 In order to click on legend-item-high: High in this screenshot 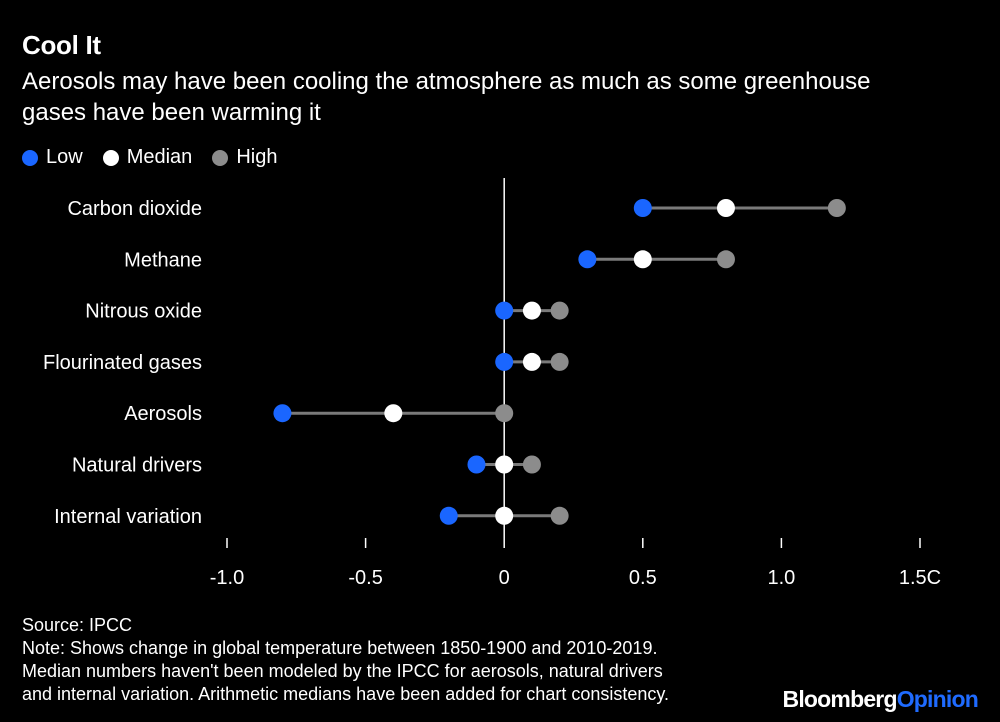, I will do `click(244, 157)`.